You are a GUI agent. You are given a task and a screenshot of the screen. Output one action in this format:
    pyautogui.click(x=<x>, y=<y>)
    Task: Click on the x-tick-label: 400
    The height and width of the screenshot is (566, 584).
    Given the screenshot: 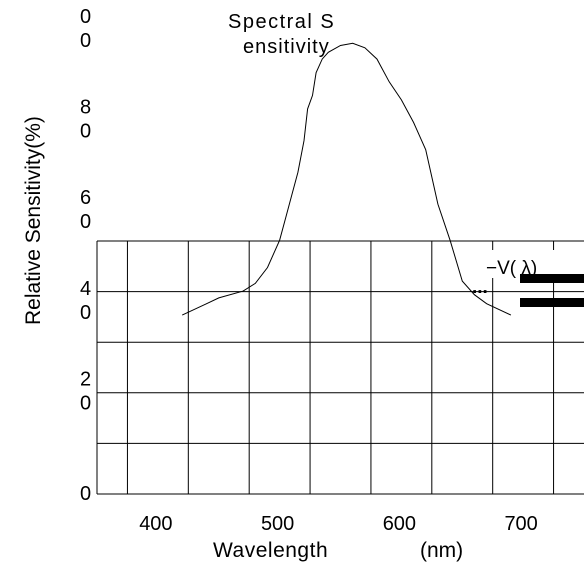 What is the action you would take?
    pyautogui.click(x=155, y=524)
    